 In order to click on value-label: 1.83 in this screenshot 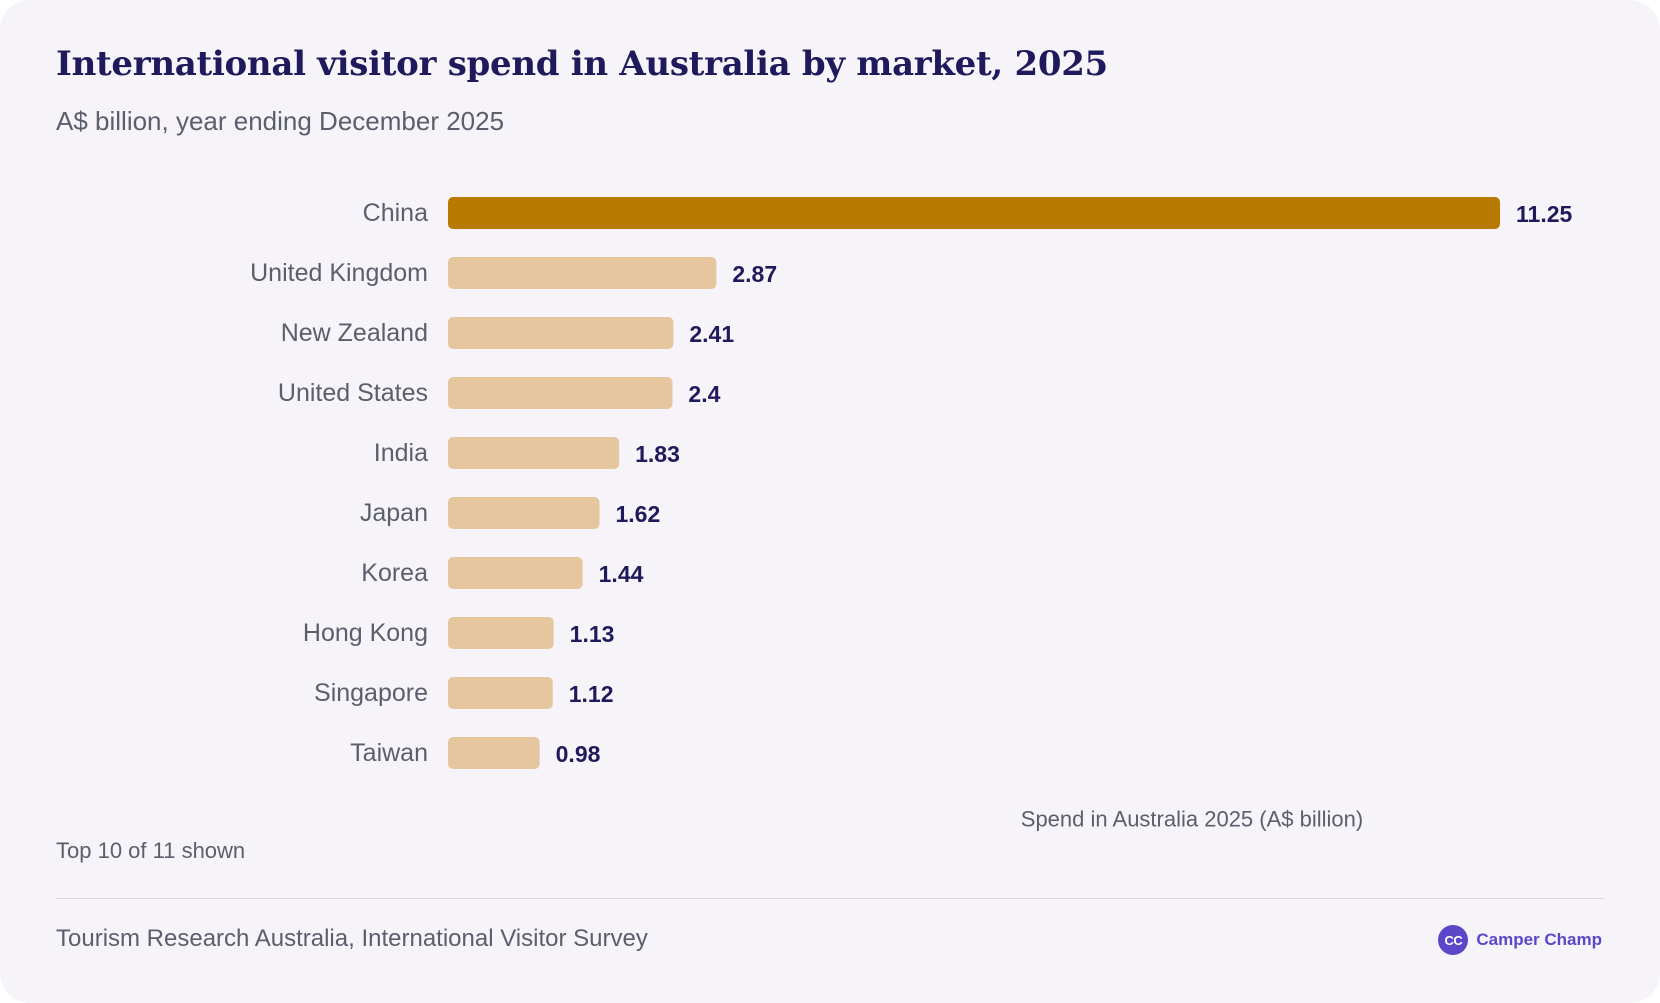, I will do `click(657, 454)`.